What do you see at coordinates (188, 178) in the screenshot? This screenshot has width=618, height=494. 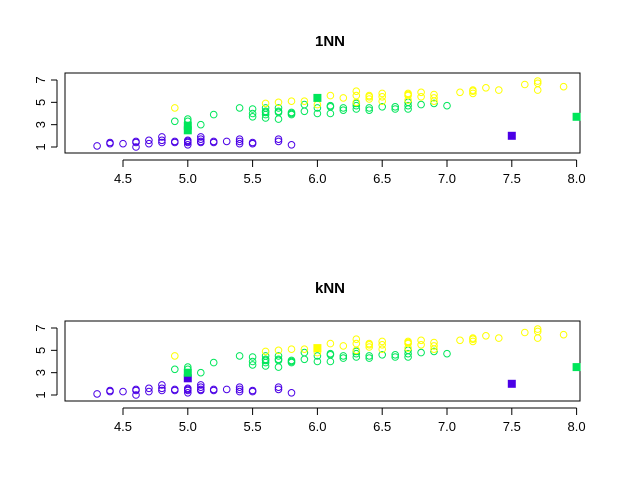 I see `x-tick-label: 5.0` at bounding box center [188, 178].